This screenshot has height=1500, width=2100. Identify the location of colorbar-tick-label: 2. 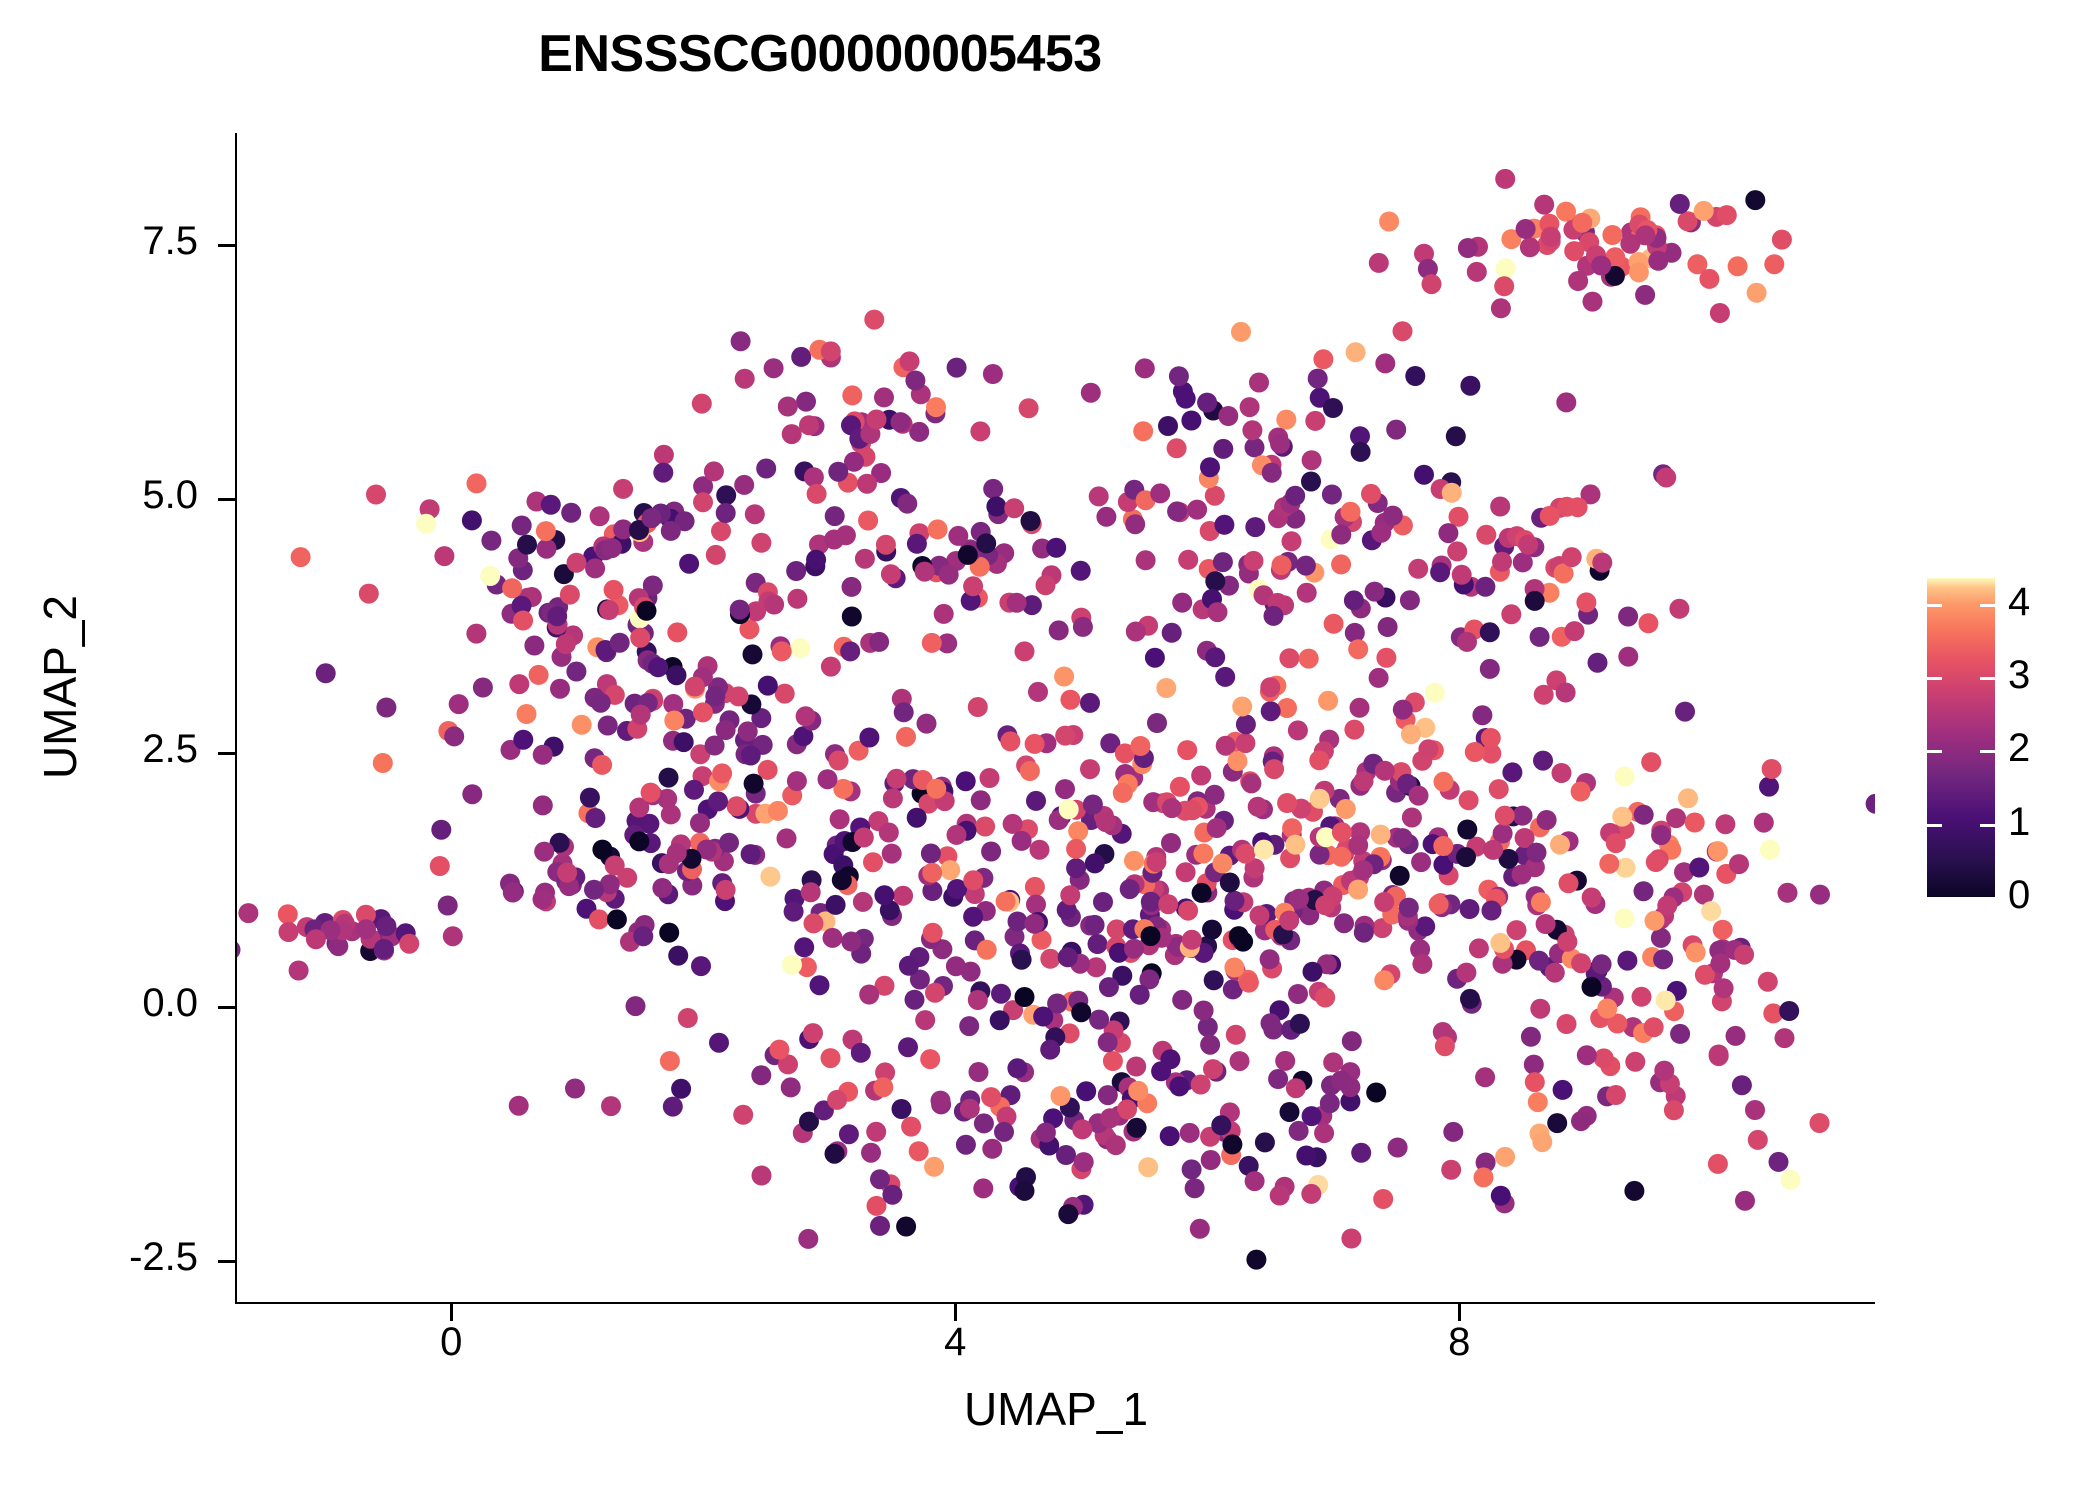
(2019, 748).